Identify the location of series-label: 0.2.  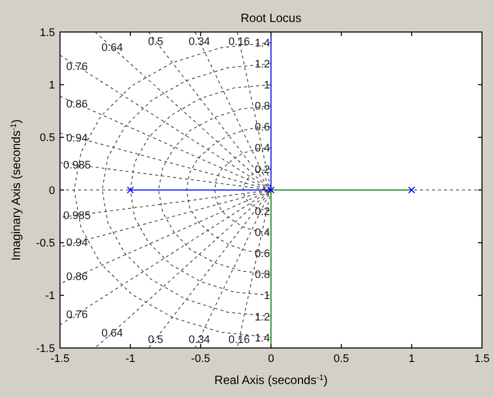
(262, 212).